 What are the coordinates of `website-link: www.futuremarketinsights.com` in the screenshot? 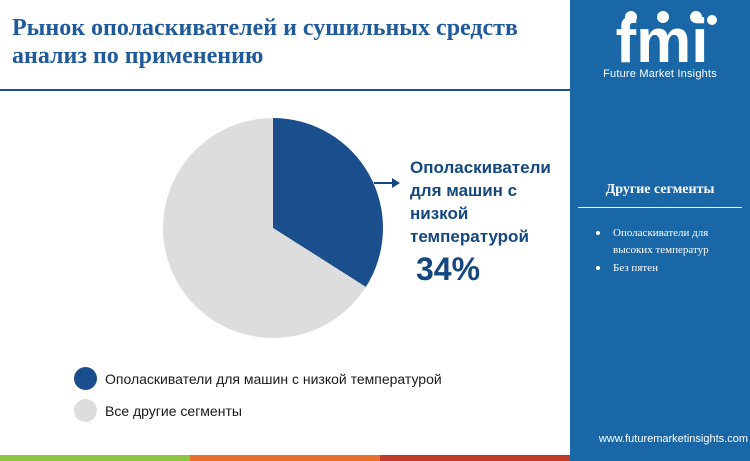 It's located at (673, 439).